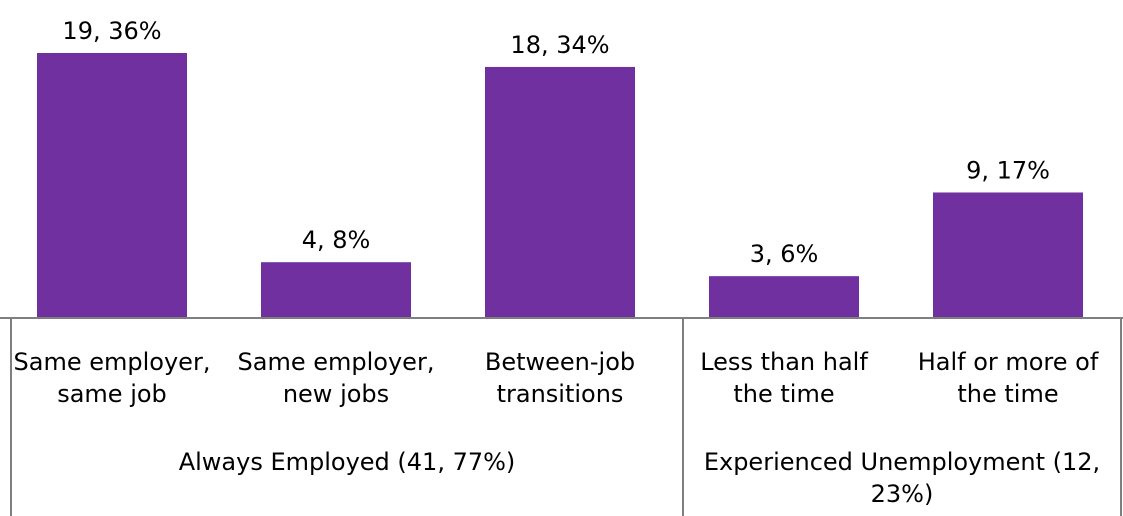  Describe the element at coordinates (784, 378) in the screenshot. I see `category-label-4: Less than half the time` at that location.